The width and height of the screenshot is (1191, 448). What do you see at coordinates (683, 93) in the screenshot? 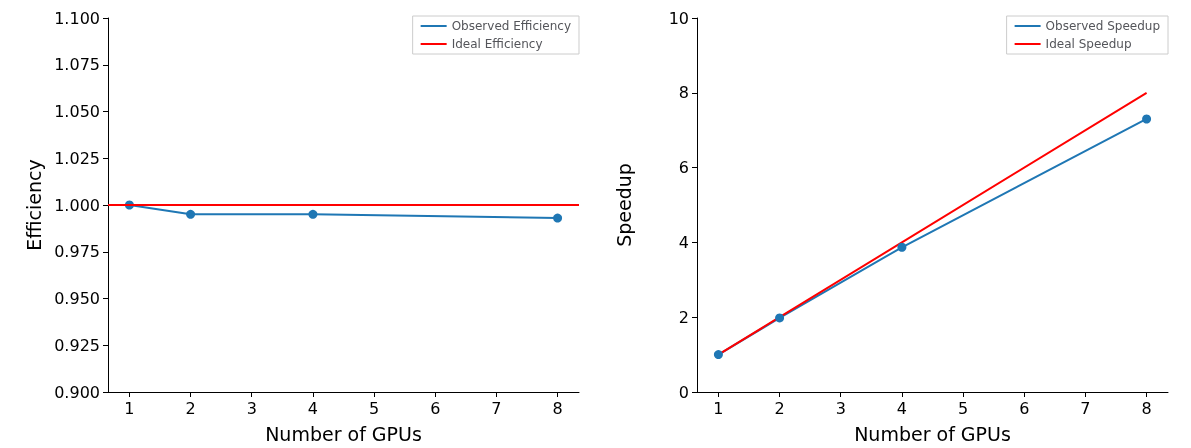
I see `y-tick-label: 8` at bounding box center [683, 93].